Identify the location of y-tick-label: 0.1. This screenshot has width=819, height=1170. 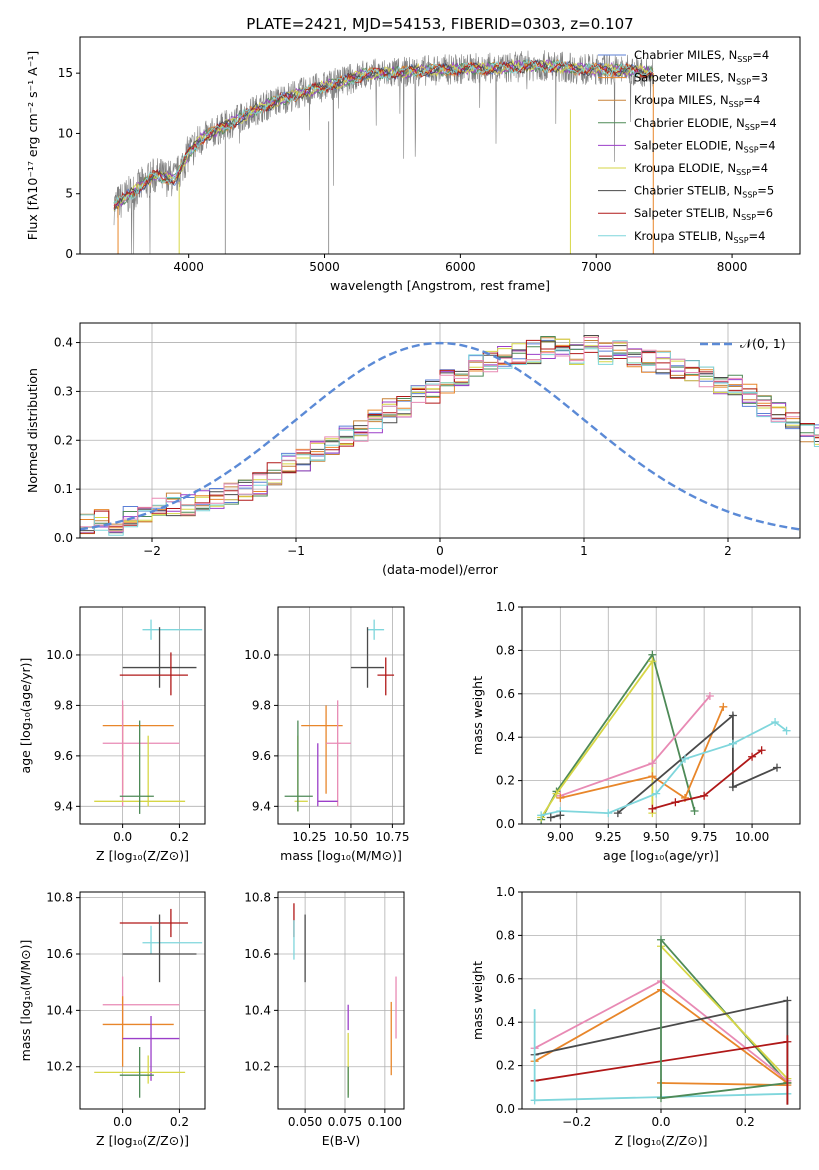
(63, 489).